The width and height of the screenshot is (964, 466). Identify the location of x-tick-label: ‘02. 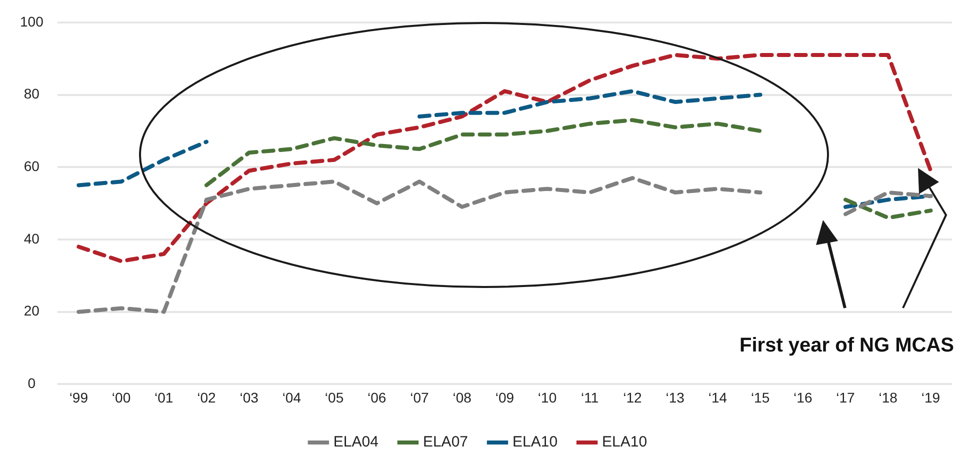
(206, 397).